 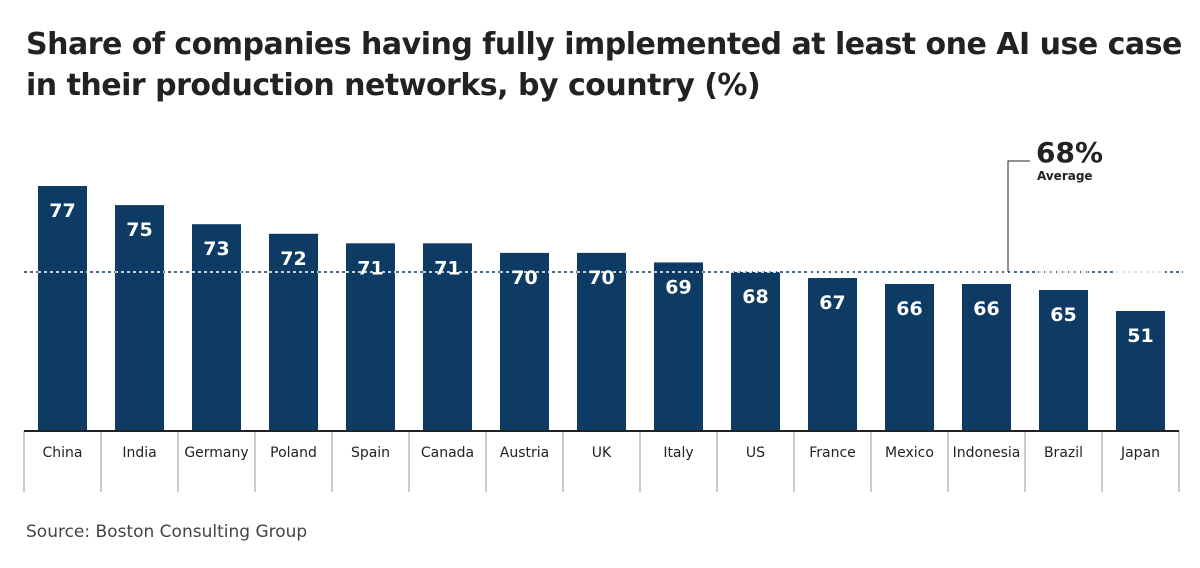 I want to click on bar-france, so click(x=832, y=354).